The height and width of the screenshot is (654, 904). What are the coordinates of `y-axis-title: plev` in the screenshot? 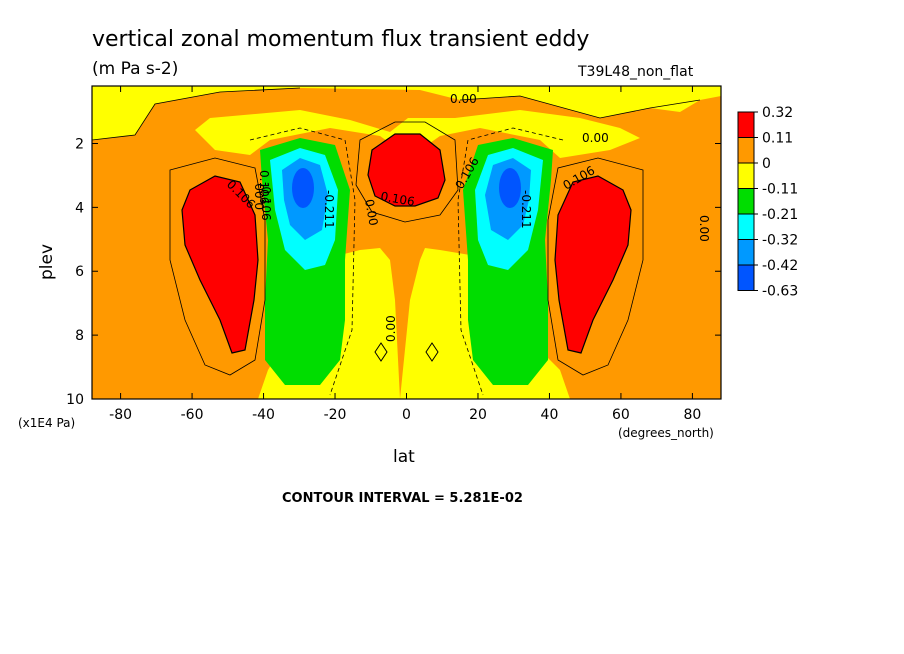 It's located at (47, 262).